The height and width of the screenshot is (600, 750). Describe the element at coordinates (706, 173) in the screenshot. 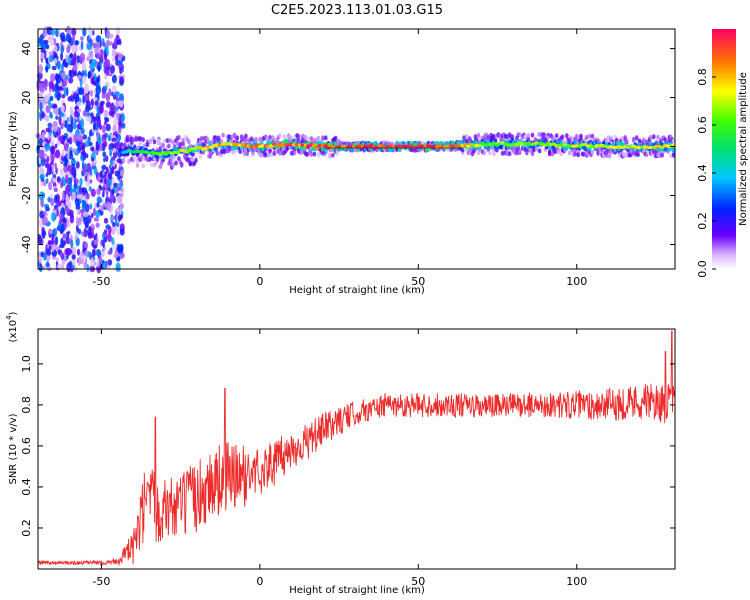

I see `colorbar-ticks: 0.0 0.2 0.4 0.6 0.8` at that location.